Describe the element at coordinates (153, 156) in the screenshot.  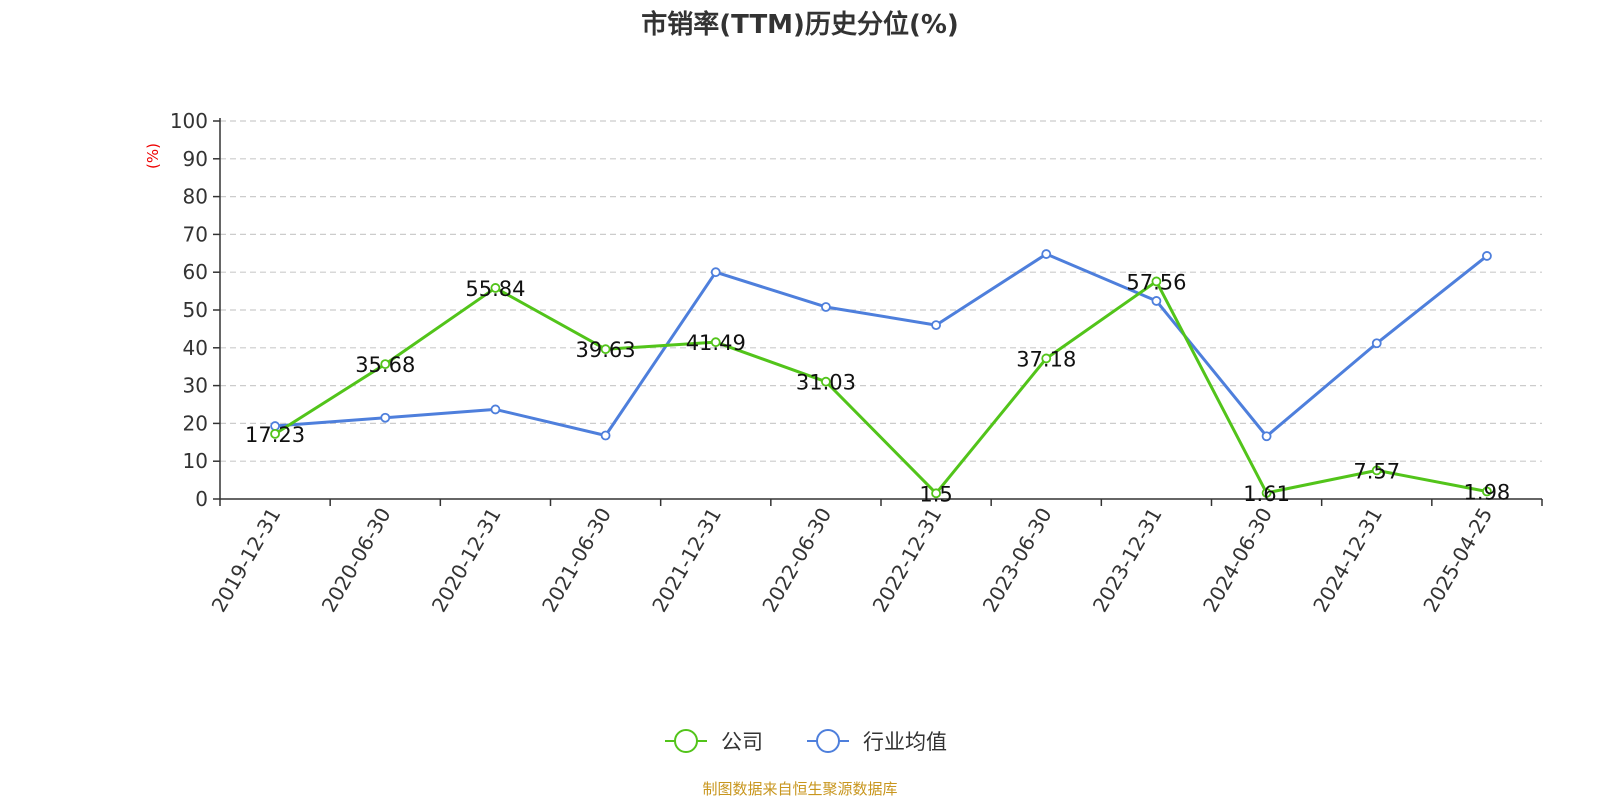
I see `y-axis-unit-label: (%)` at that location.